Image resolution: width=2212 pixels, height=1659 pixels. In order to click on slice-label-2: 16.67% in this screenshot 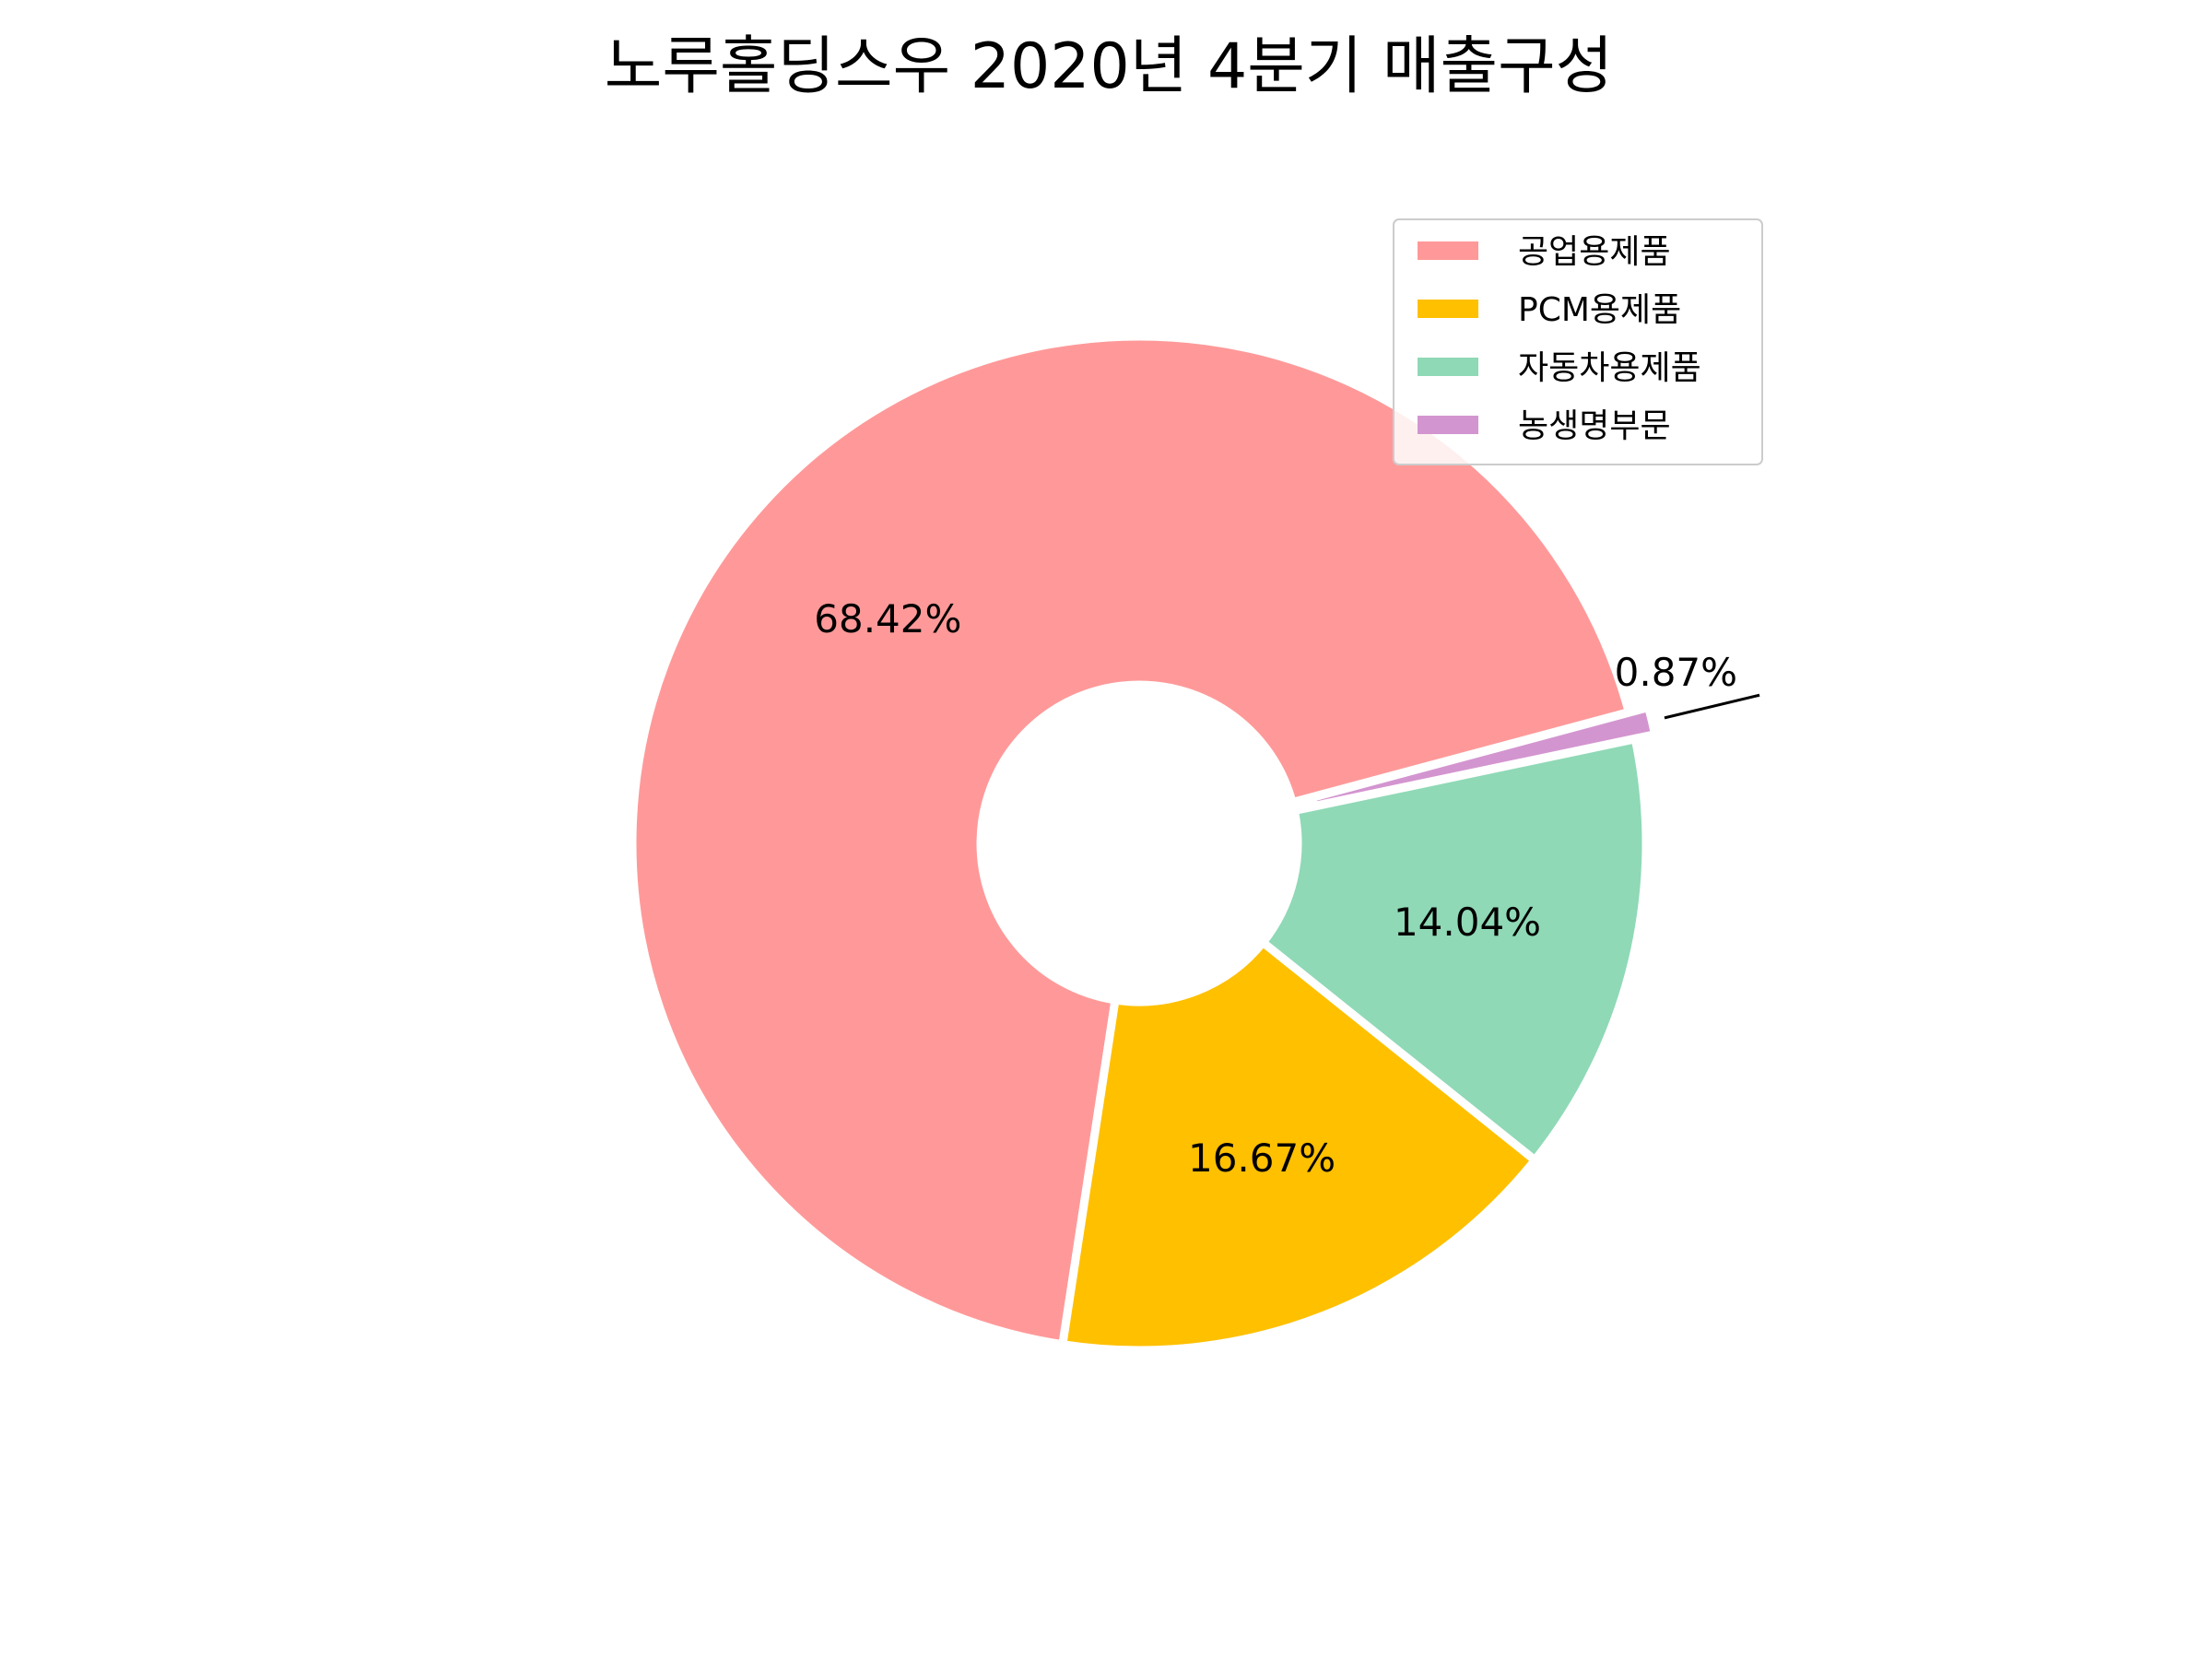, I will do `click(1261, 1158)`.